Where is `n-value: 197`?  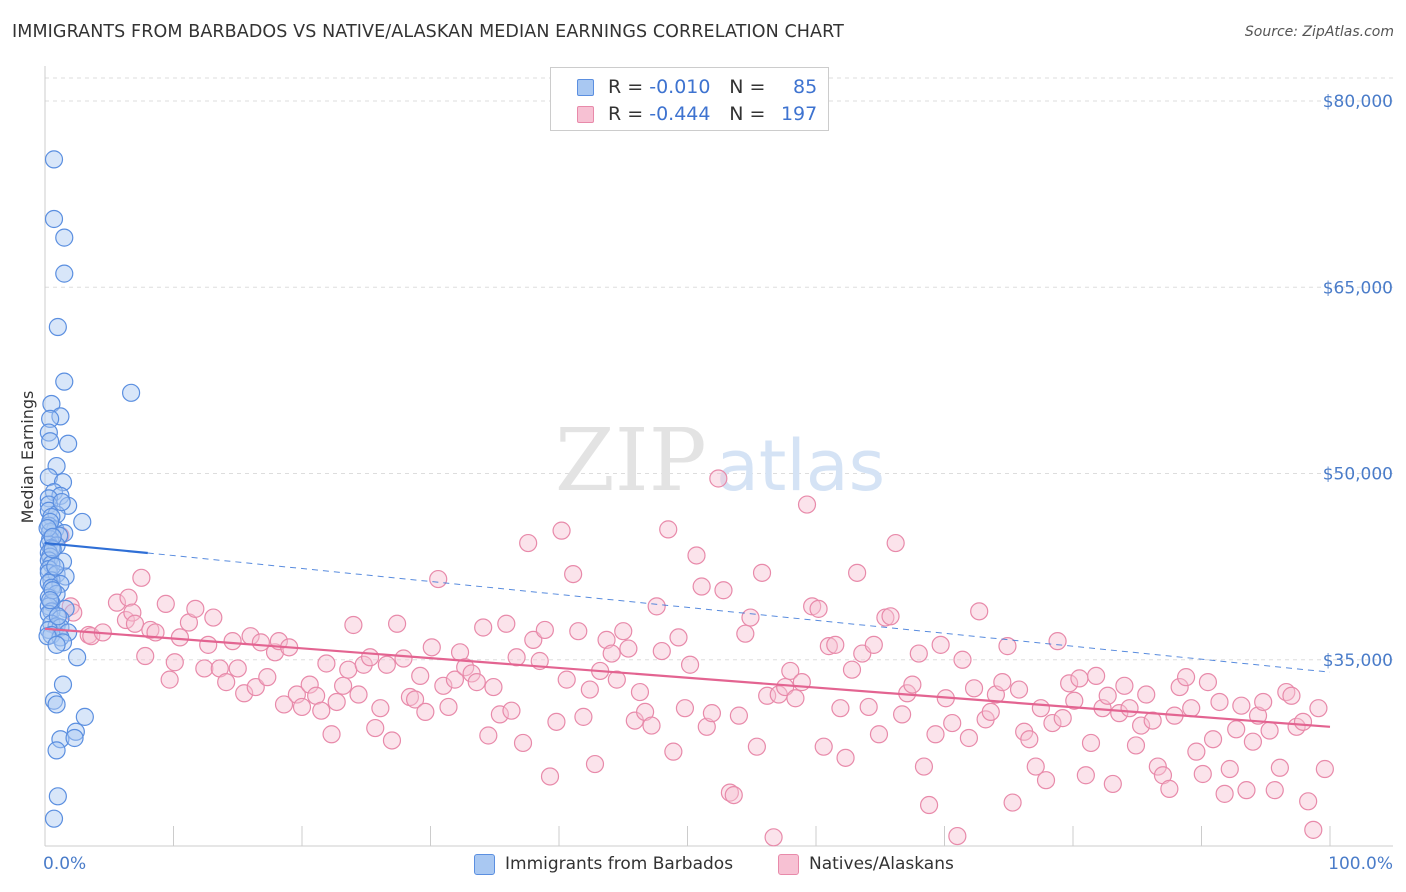
n-value: 197 is located at coordinates (799, 114).